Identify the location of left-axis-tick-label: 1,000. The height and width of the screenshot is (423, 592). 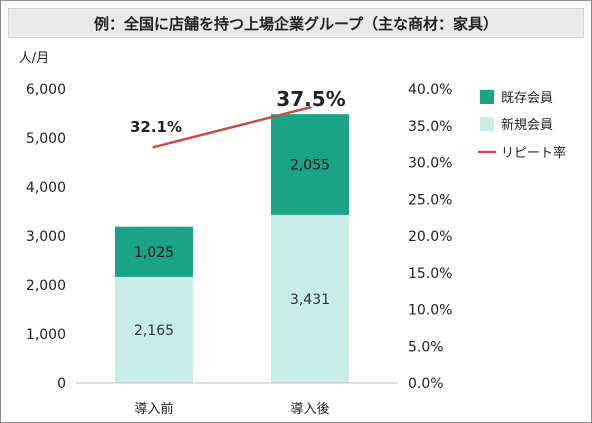
(46, 335).